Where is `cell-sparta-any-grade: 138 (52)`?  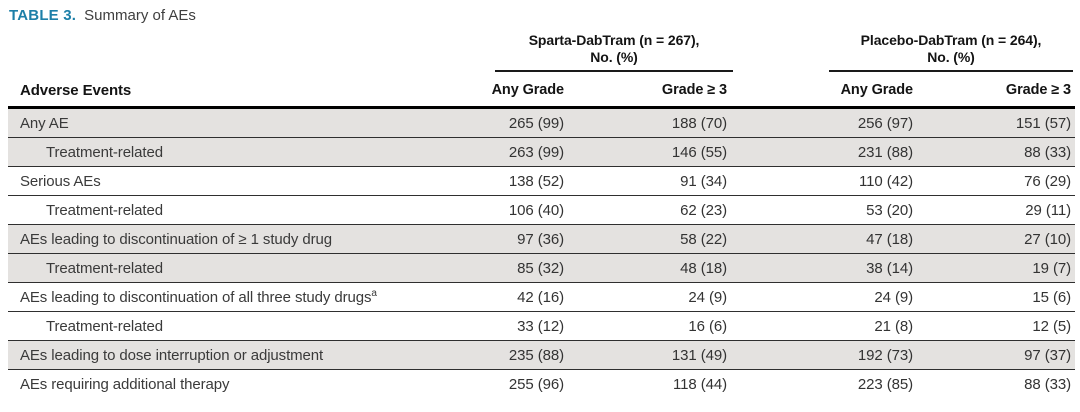
cell-sparta-any-grade: 138 (52) is located at coordinates (511, 181).